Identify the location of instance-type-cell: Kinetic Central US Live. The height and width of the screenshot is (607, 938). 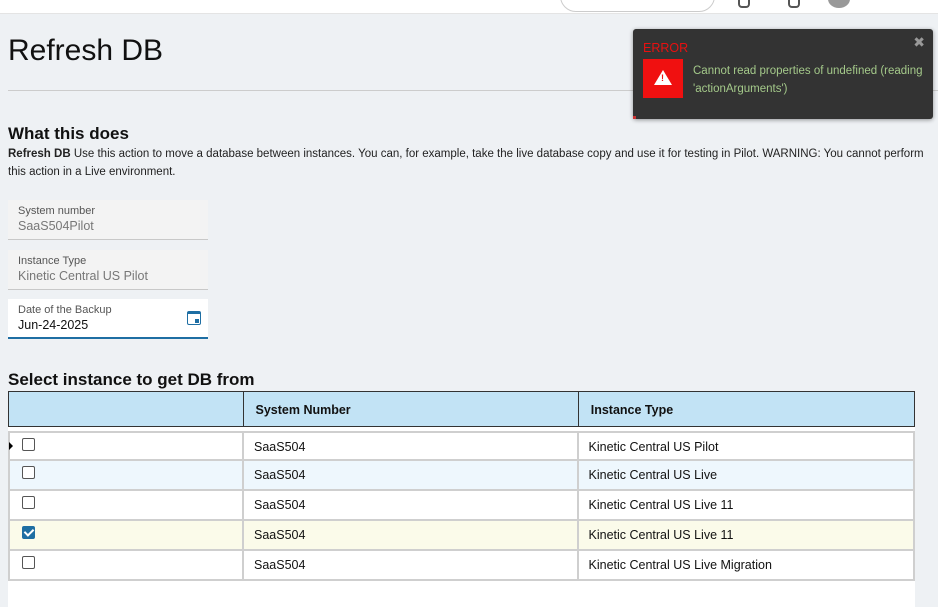
(653, 475).